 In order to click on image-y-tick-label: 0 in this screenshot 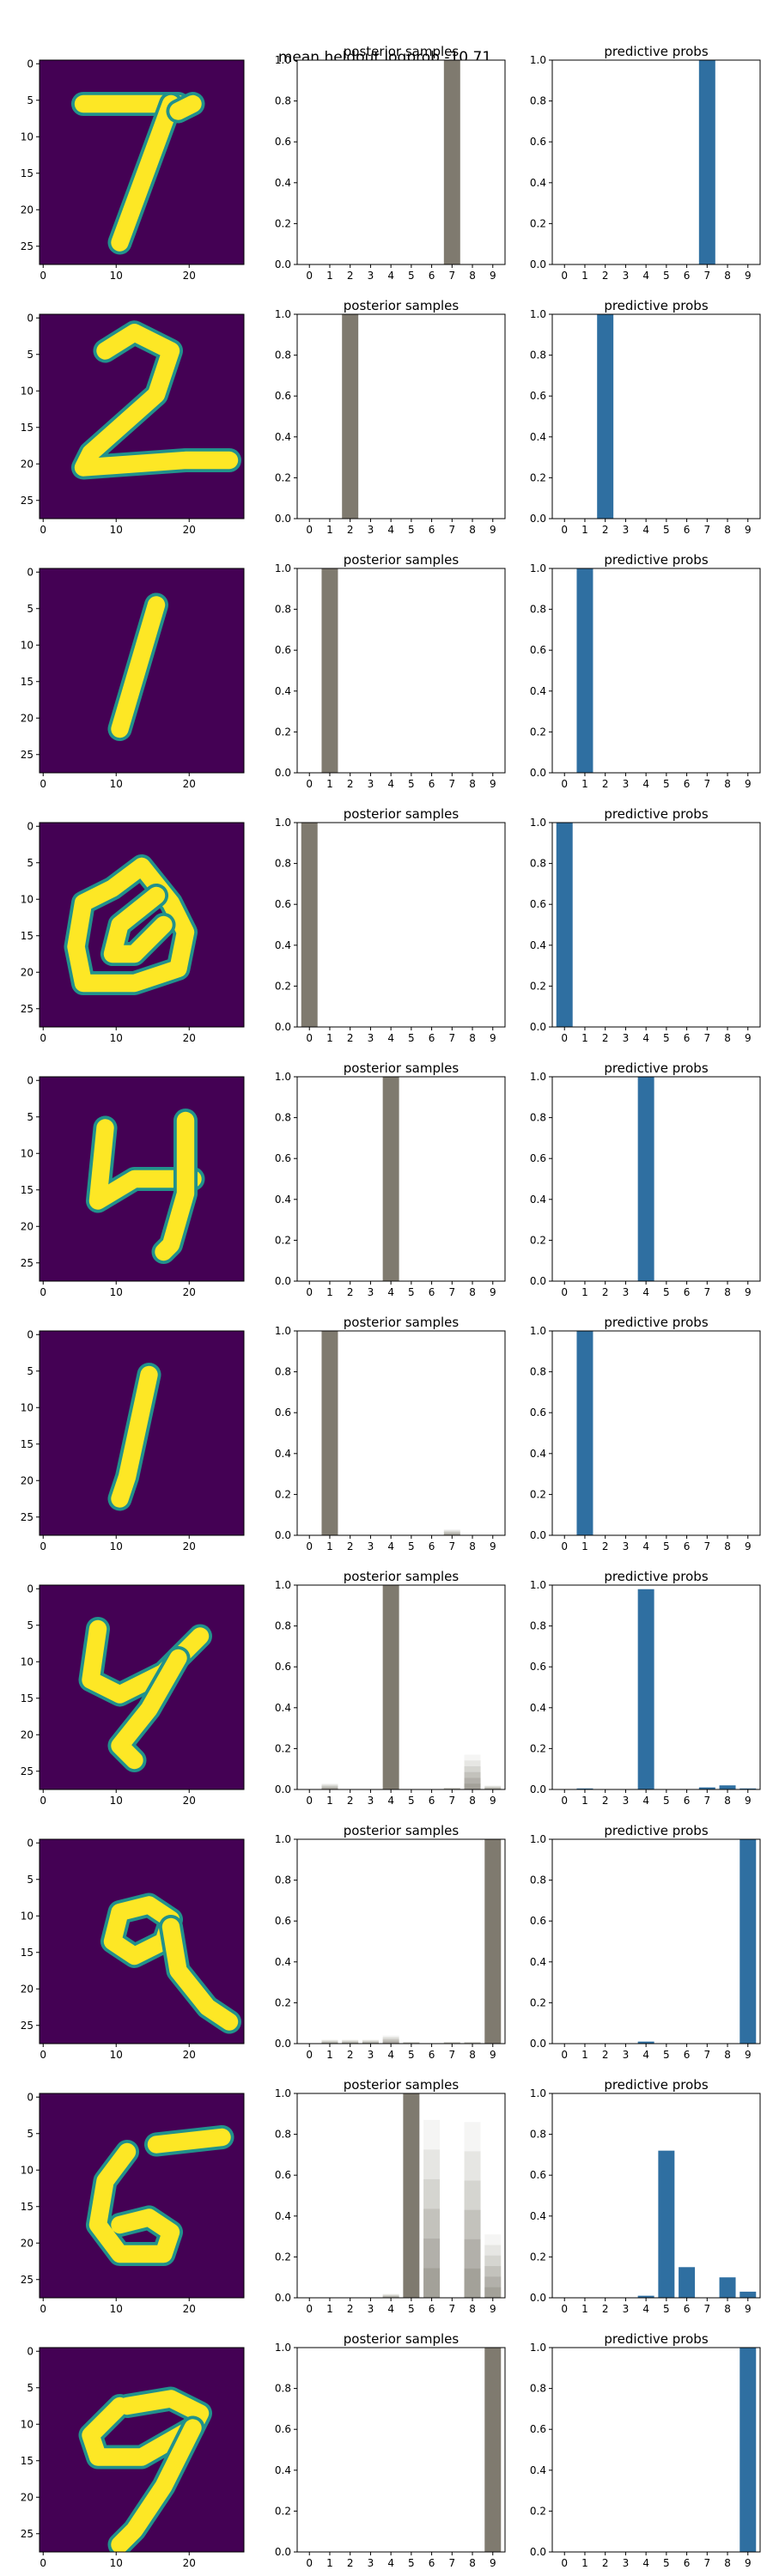, I will do `click(30, 1334)`.